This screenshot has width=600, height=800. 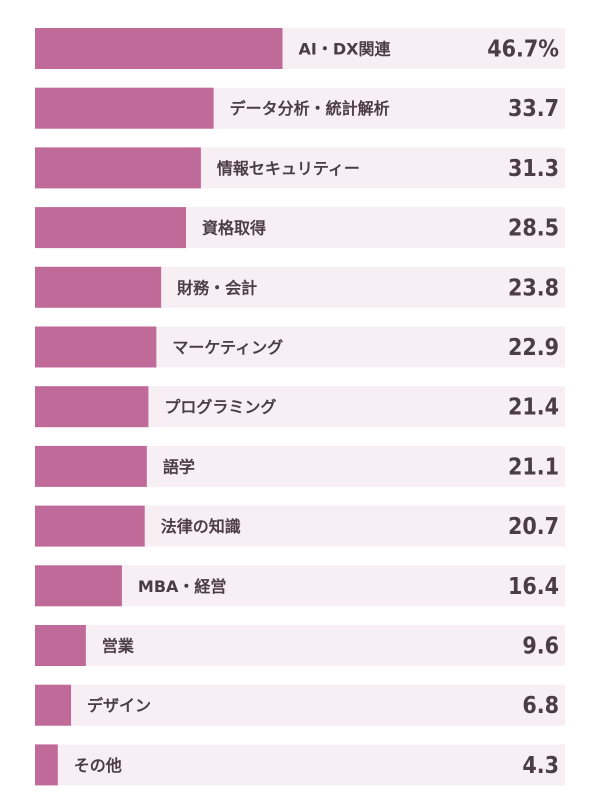 I want to click on category-label: プログラミング, so click(x=220, y=407).